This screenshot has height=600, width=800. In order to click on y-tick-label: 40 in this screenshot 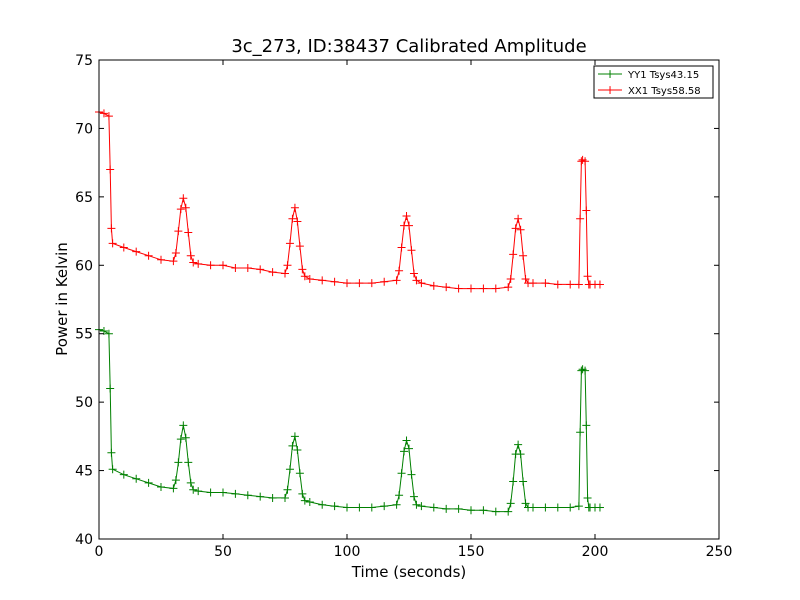, I will do `click(84, 540)`.